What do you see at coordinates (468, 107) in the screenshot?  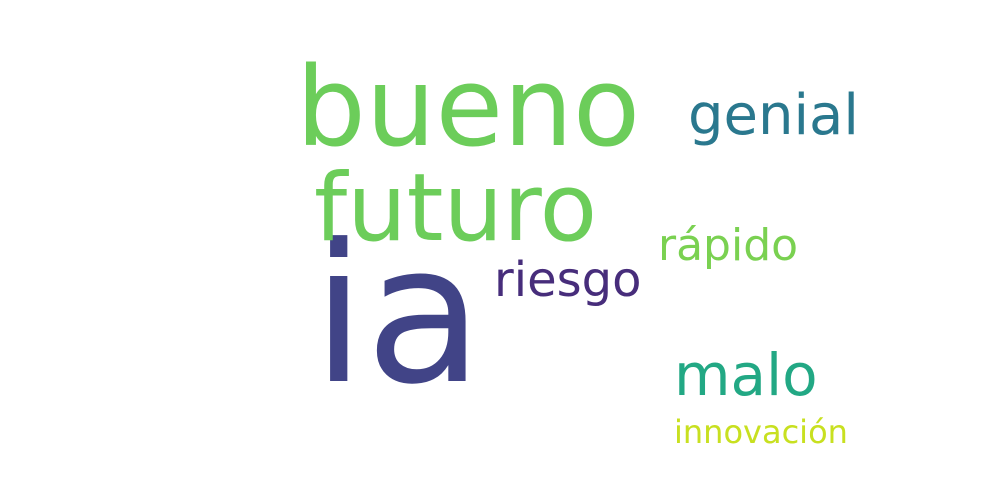 I see `word-bueno: bueno` at bounding box center [468, 107].